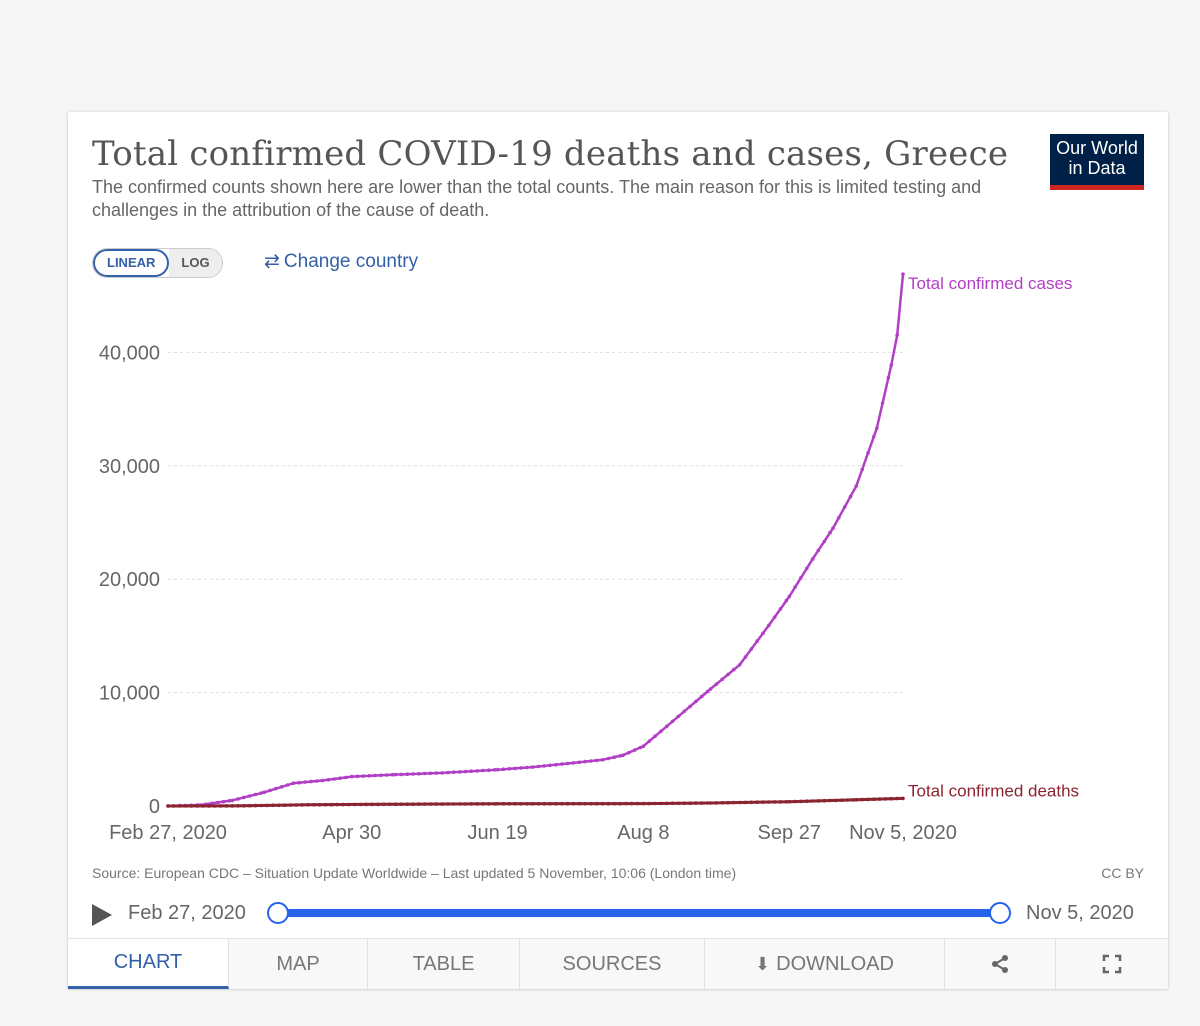 The height and width of the screenshot is (1026, 1200). What do you see at coordinates (1000, 964) in the screenshot?
I see `share-button` at bounding box center [1000, 964].